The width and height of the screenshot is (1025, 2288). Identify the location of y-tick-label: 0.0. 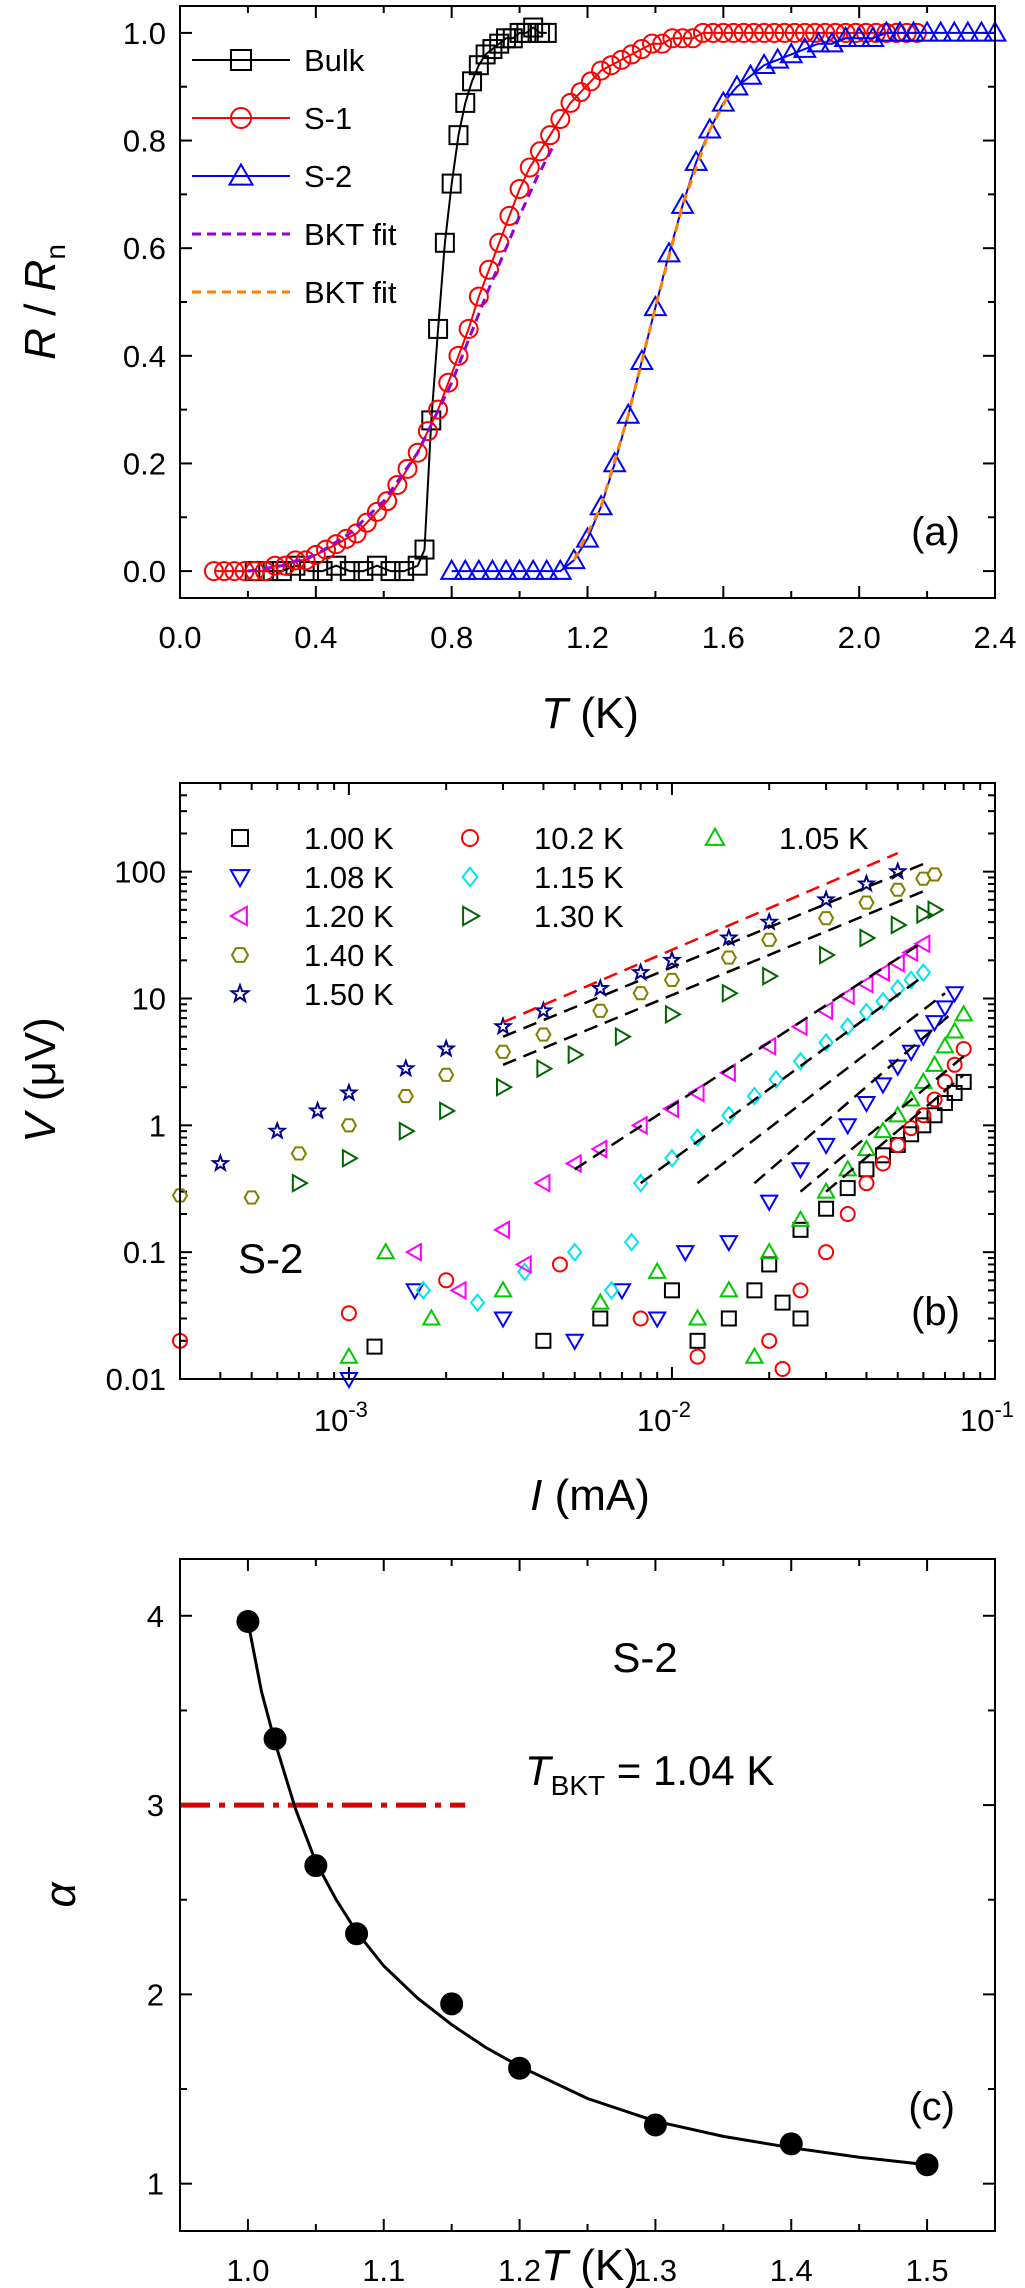
(144, 571).